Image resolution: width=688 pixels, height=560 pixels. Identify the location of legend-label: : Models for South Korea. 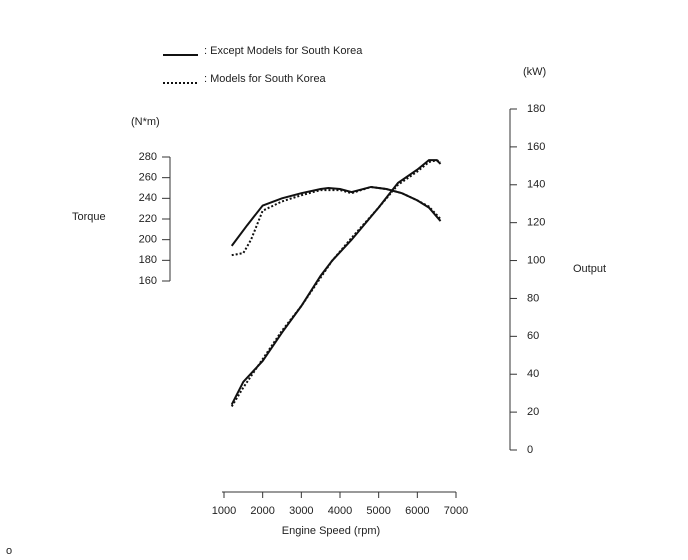
(265, 79).